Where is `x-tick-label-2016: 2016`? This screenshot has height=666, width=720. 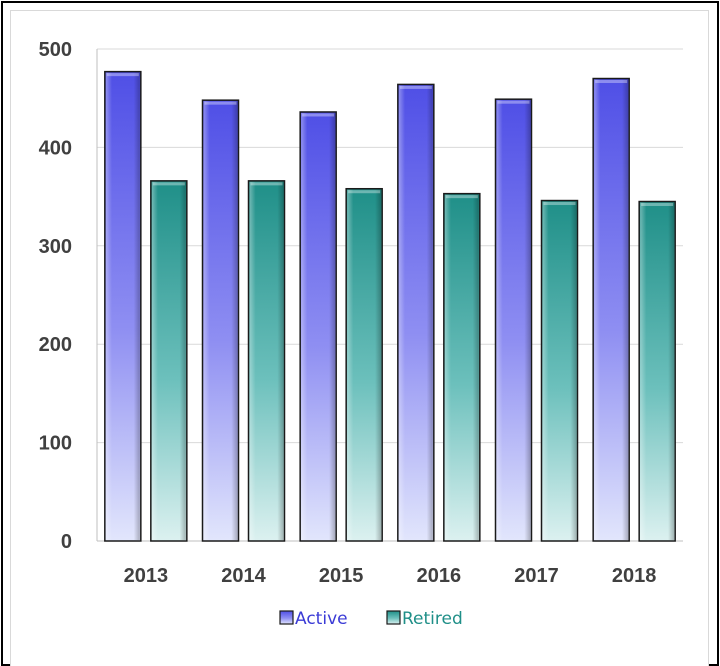 x-tick-label-2016: 2016 is located at coordinates (439, 576).